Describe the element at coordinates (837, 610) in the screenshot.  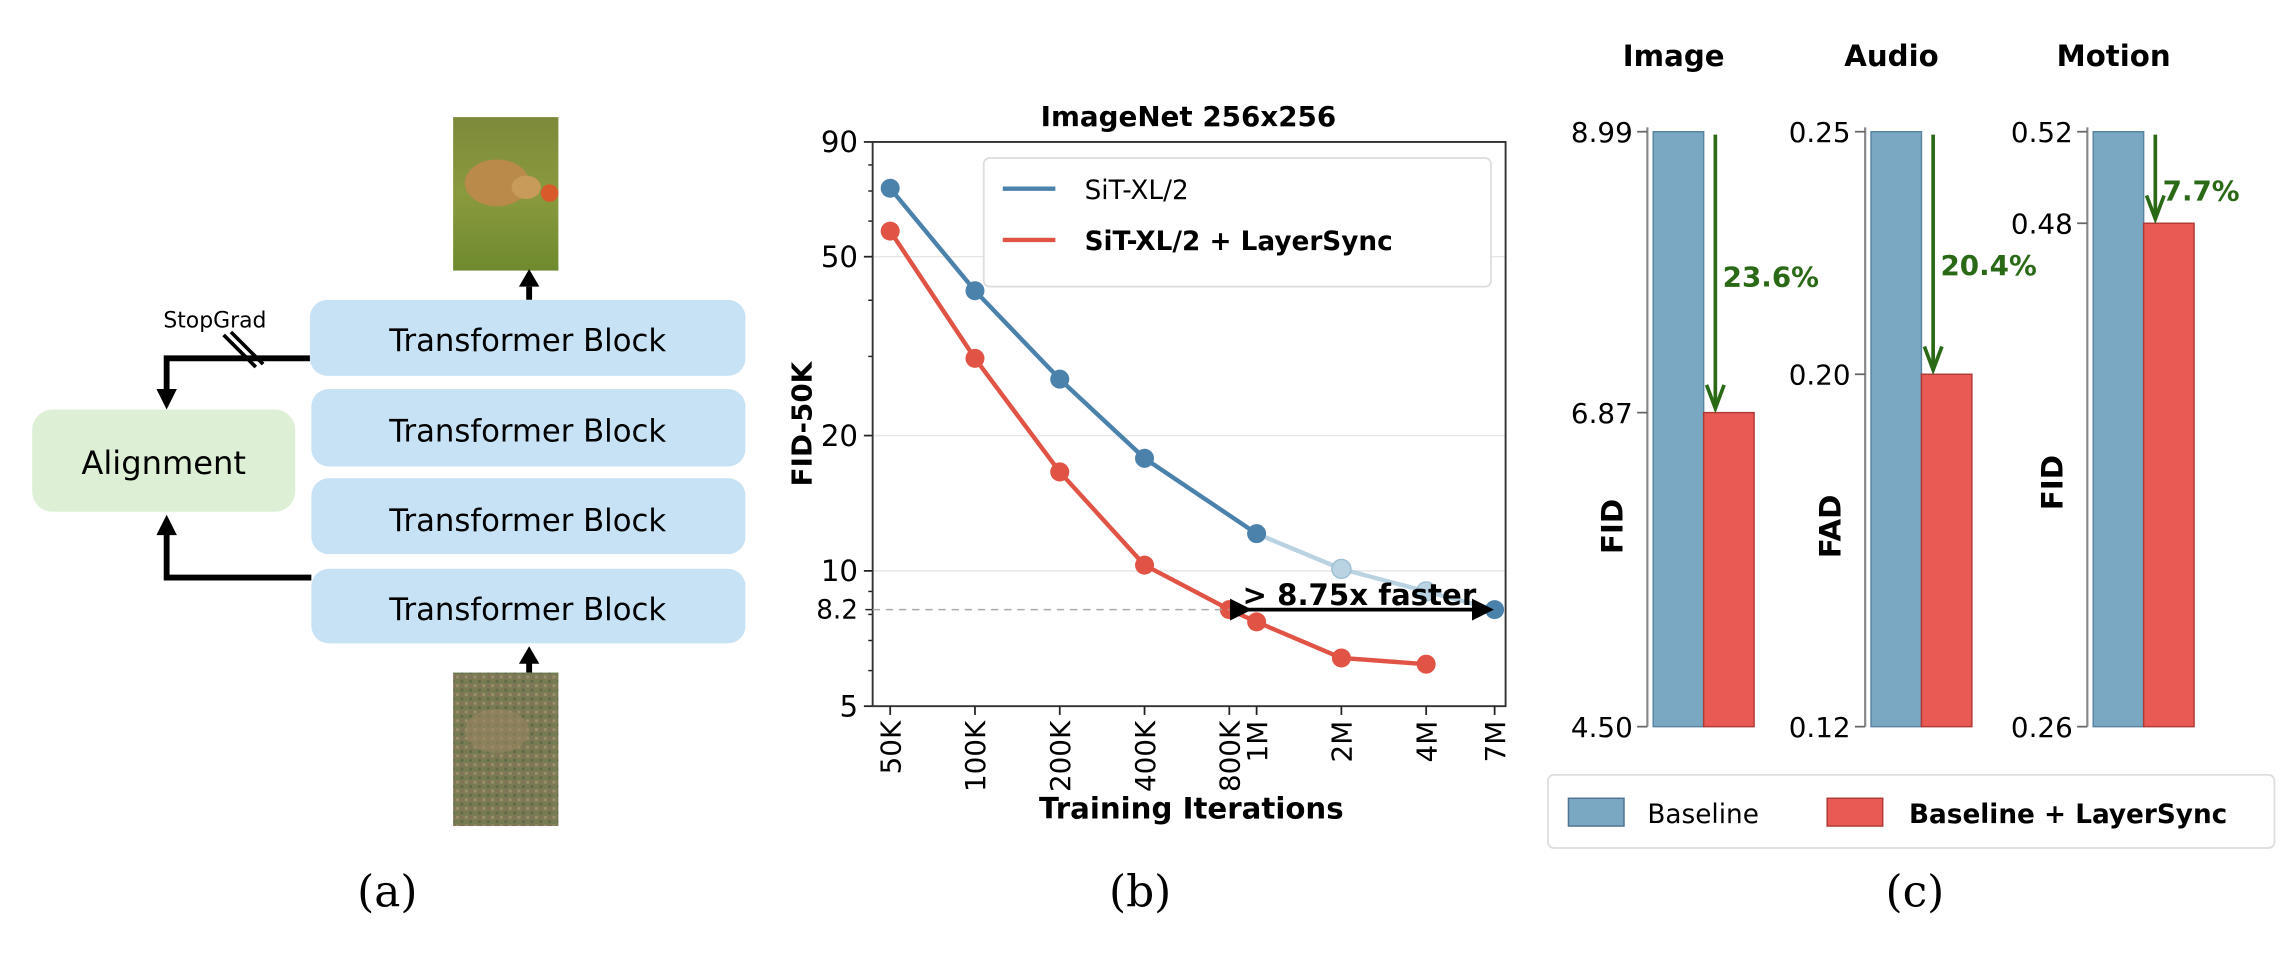
I see `y-tick-label: 8.2` at that location.